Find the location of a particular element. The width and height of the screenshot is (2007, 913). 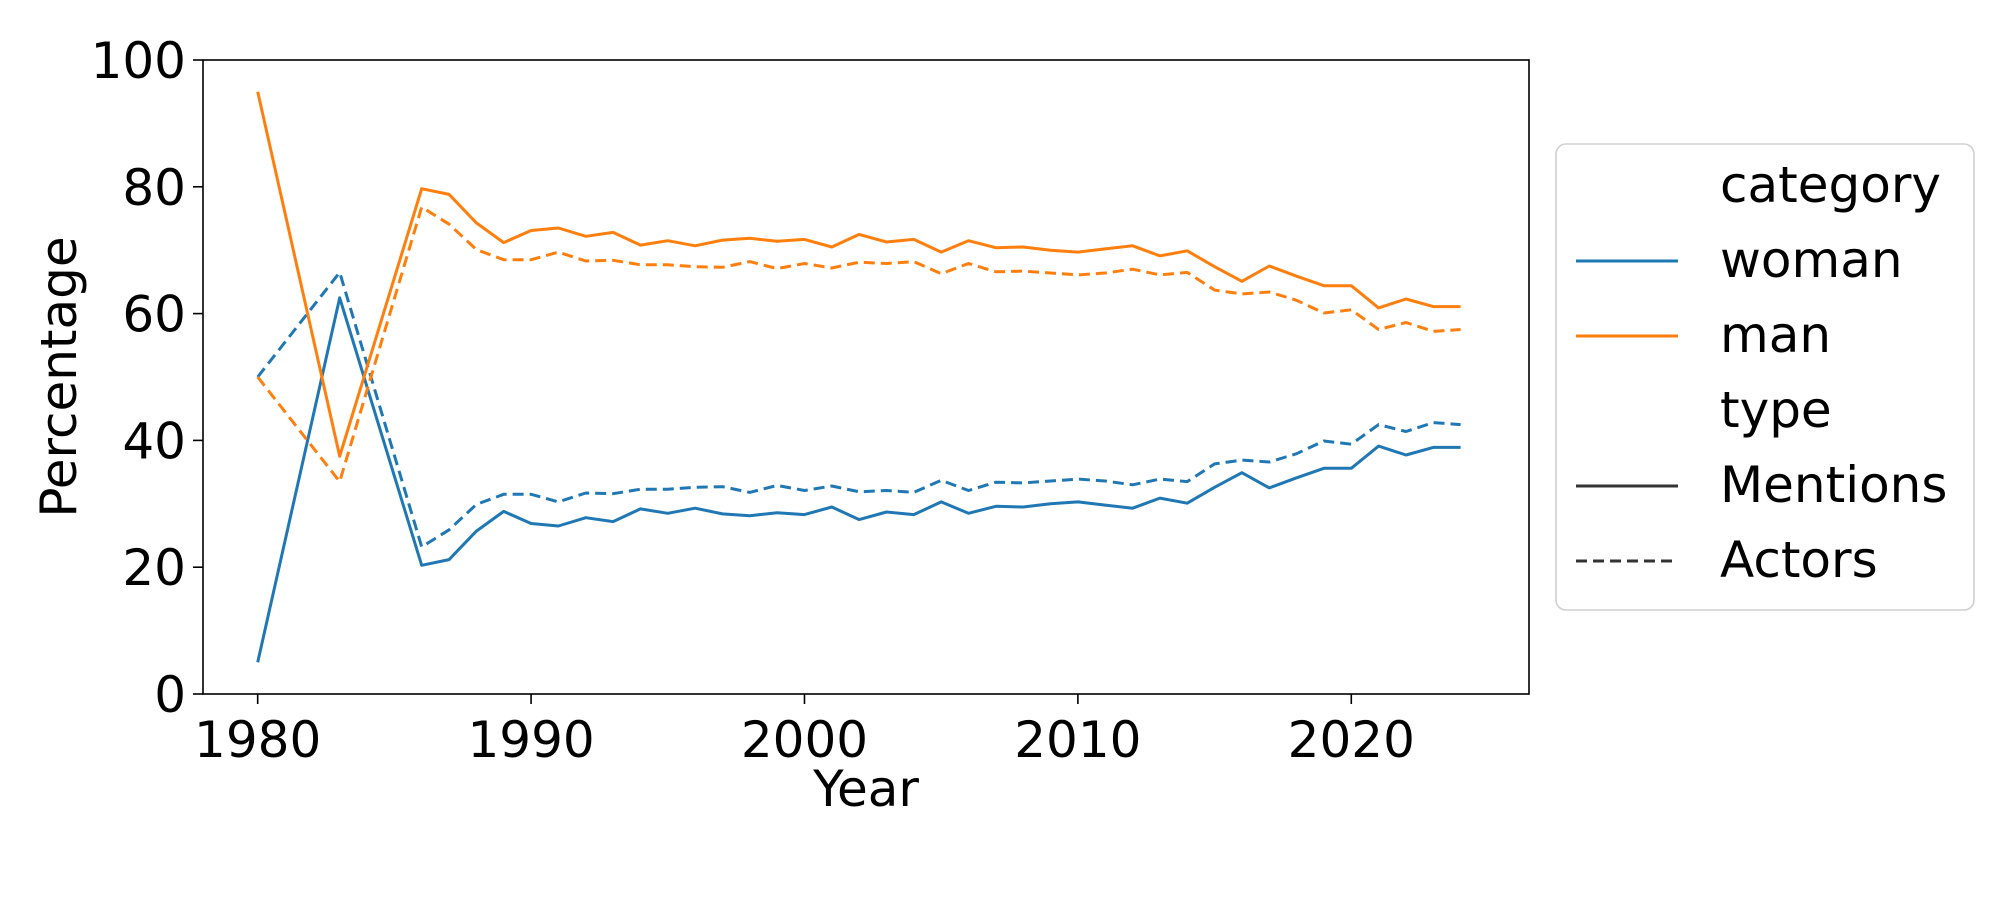

y-tick-label-80: 80 is located at coordinates (154, 188).